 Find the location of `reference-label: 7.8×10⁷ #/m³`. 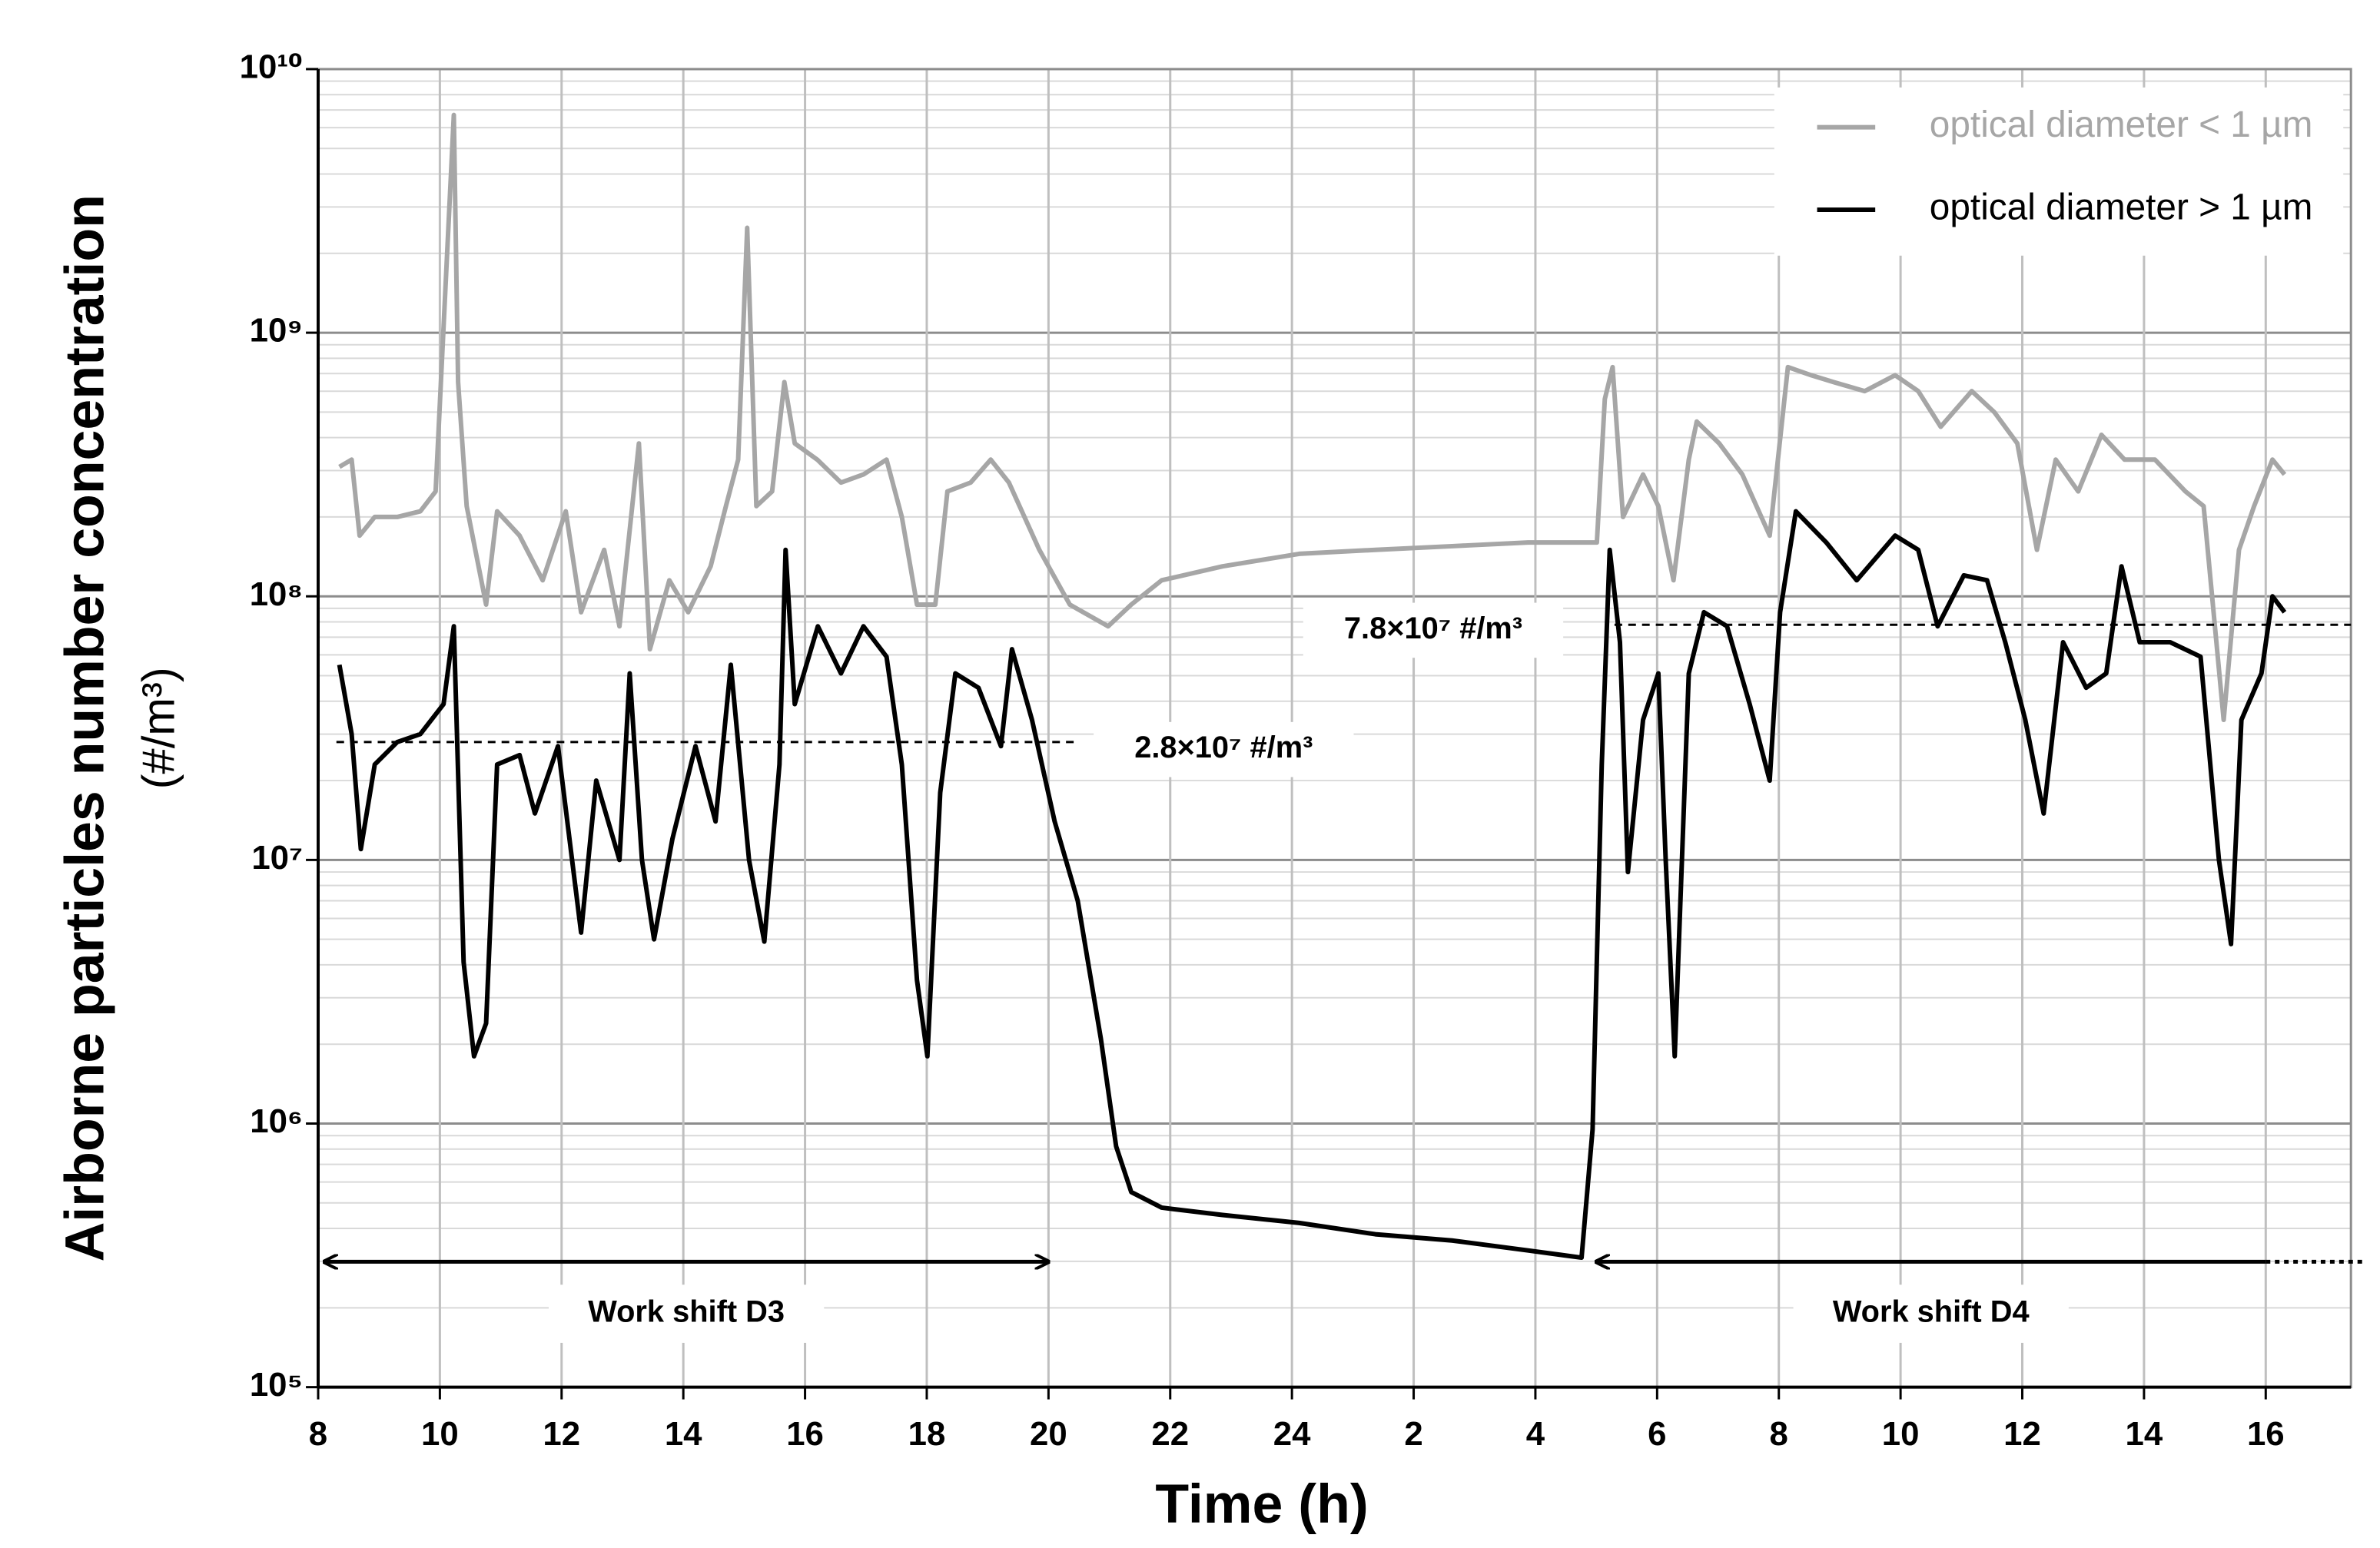

reference-label: 7.8×10⁷ #/m³ is located at coordinates (1433, 628).